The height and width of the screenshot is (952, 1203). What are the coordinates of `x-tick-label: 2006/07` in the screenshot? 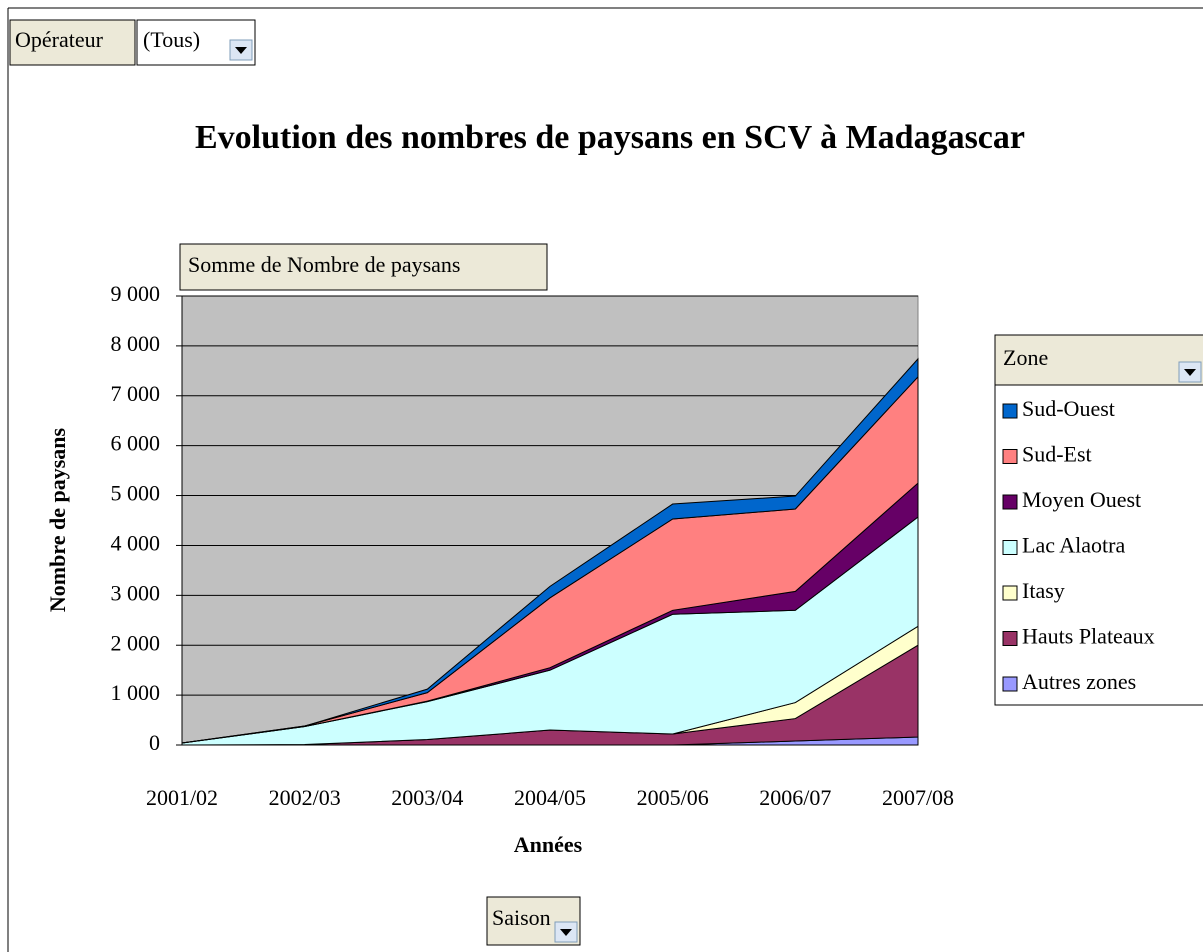 It's located at (795, 797).